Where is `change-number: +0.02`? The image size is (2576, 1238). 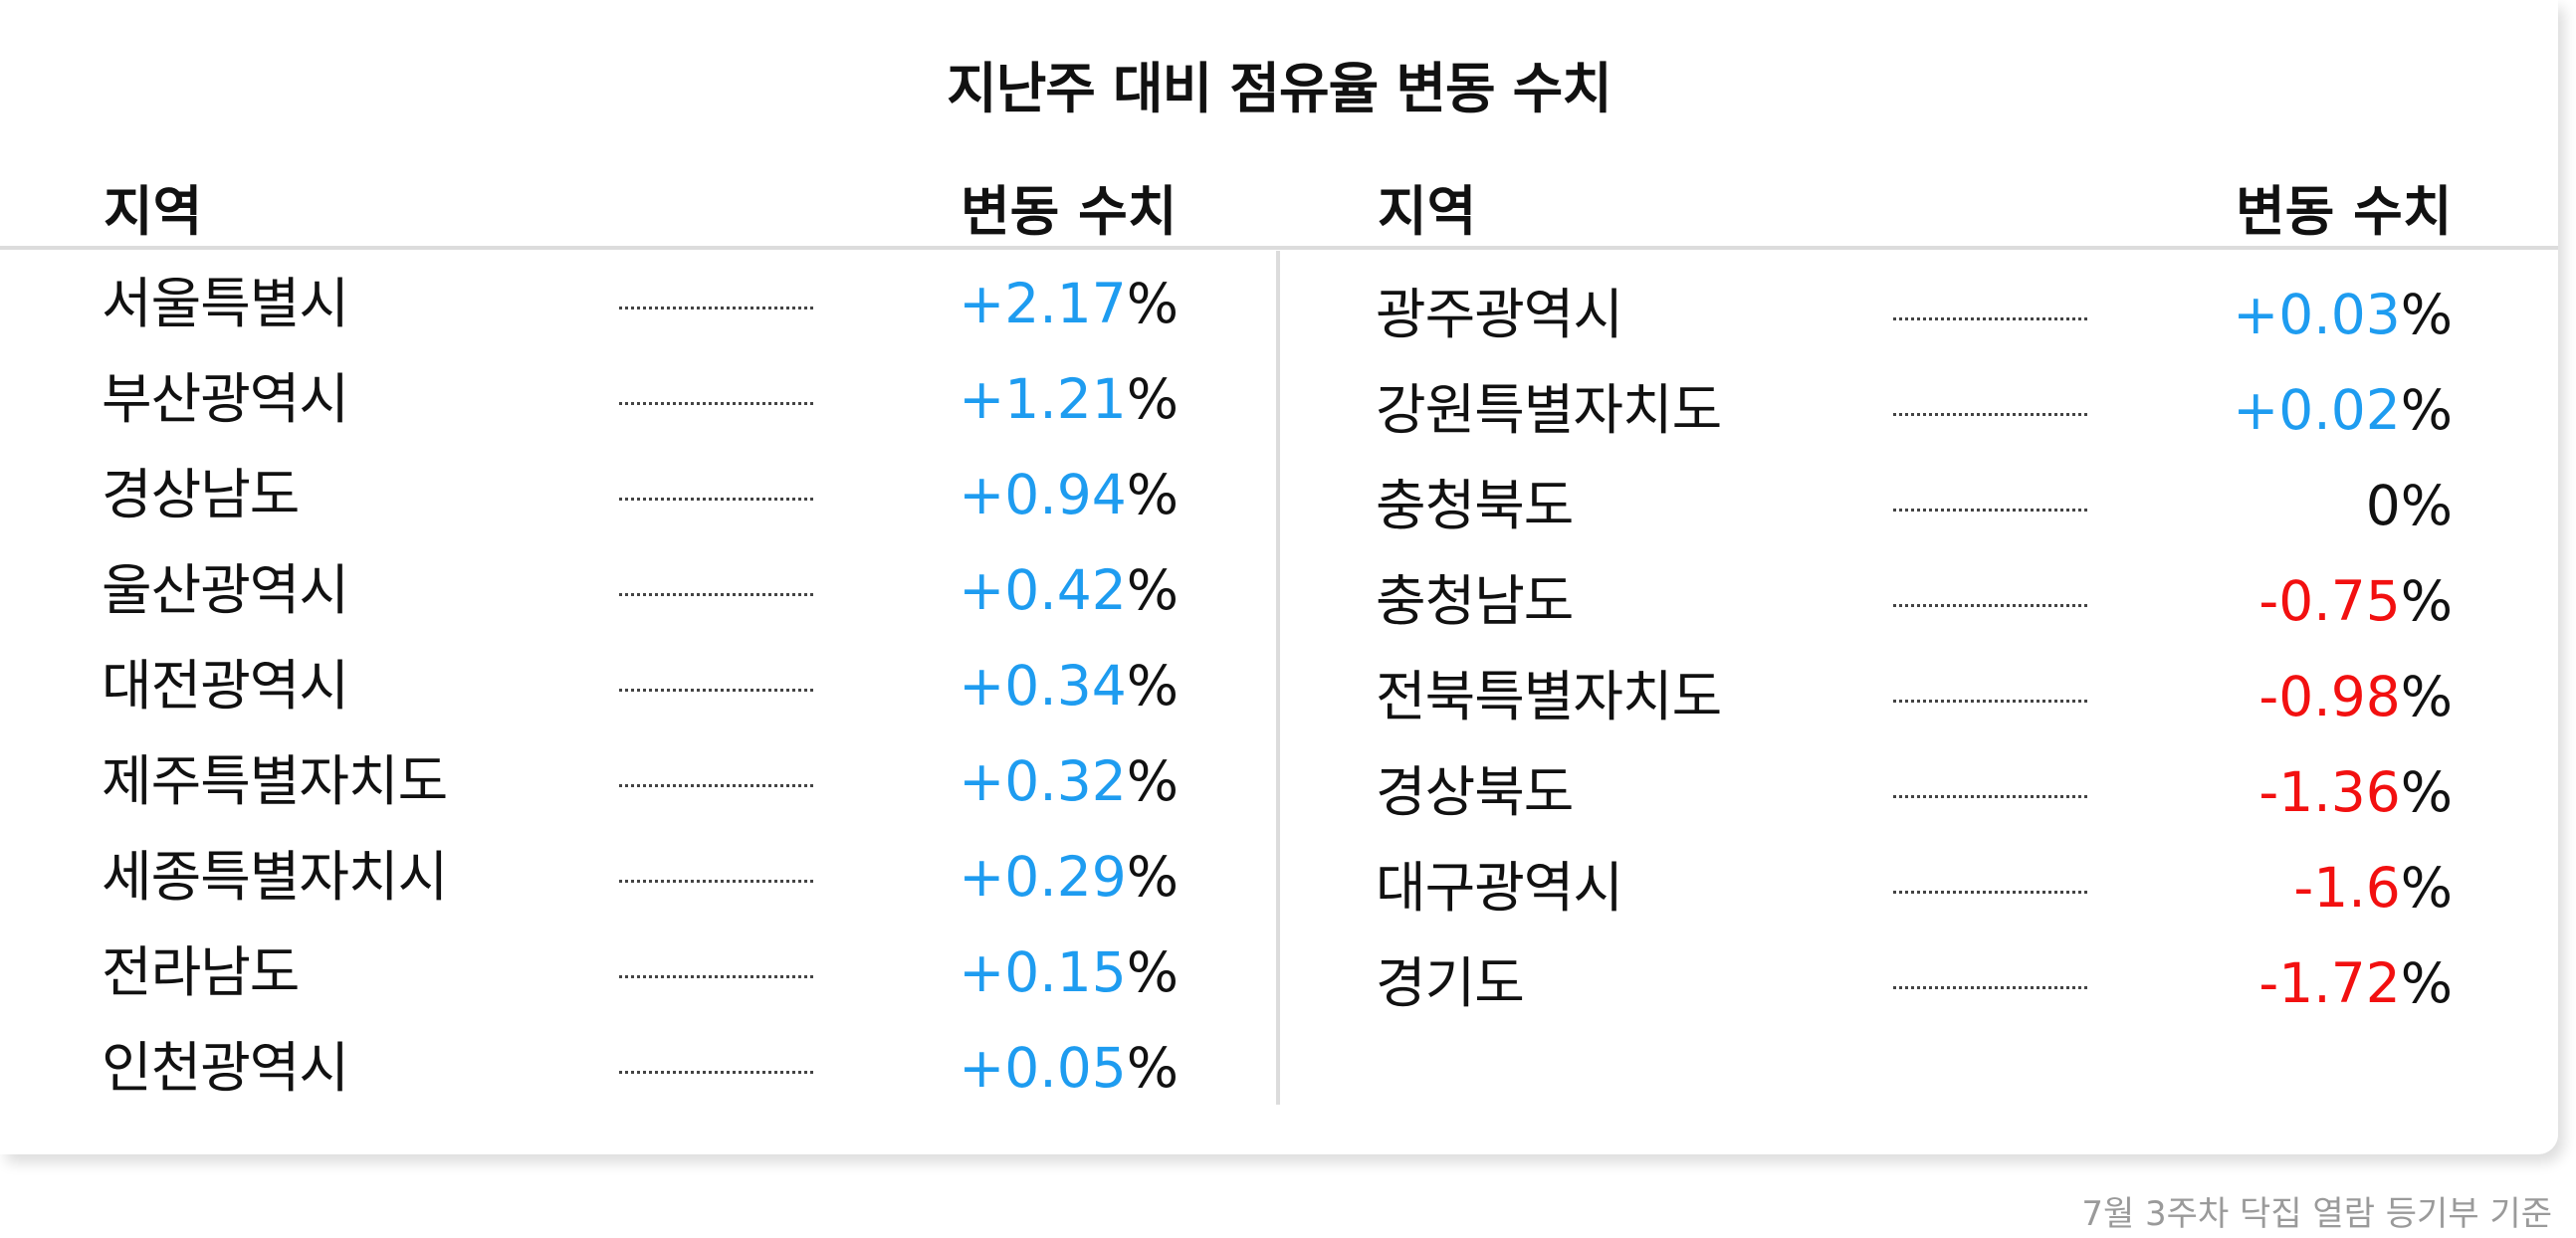
change-number: +0.02 is located at coordinates (2317, 410).